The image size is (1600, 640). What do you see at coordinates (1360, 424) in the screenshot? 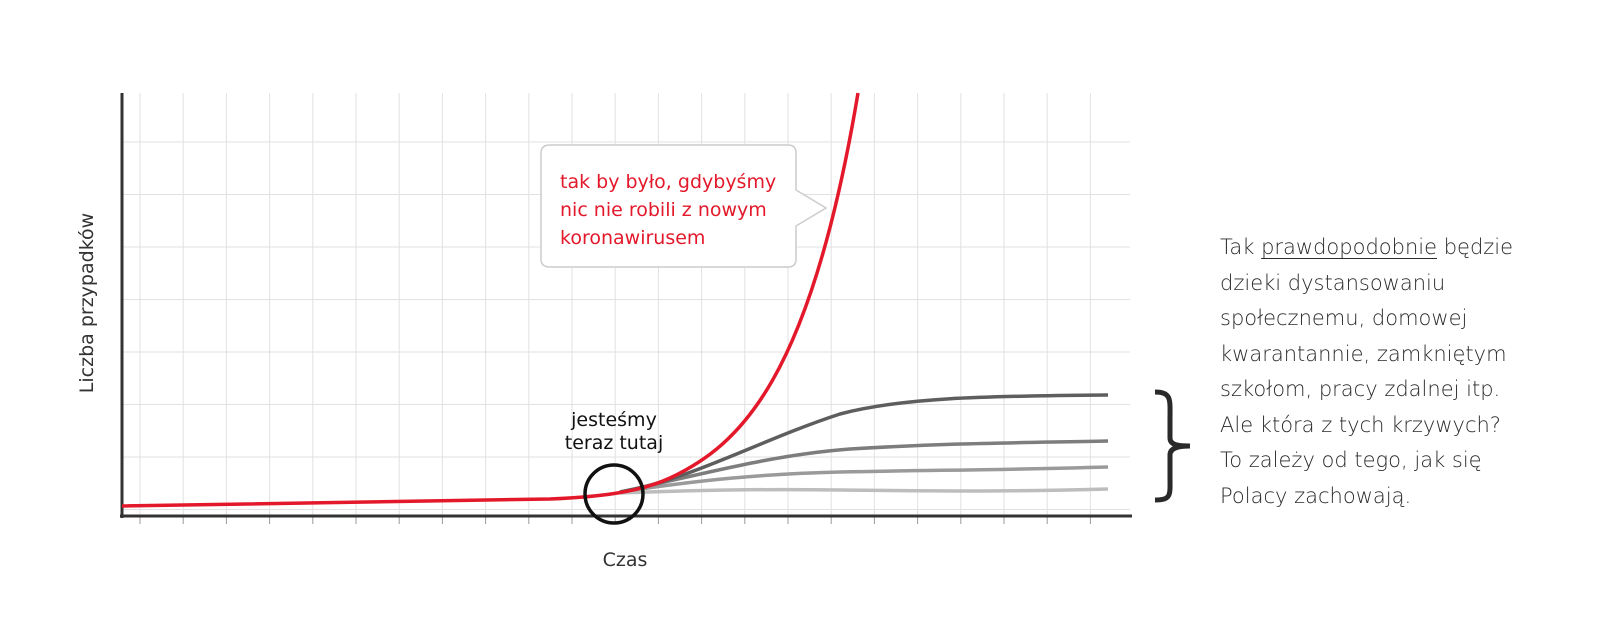
I see `description-line: Ale która z tych krzywych?` at bounding box center [1360, 424].